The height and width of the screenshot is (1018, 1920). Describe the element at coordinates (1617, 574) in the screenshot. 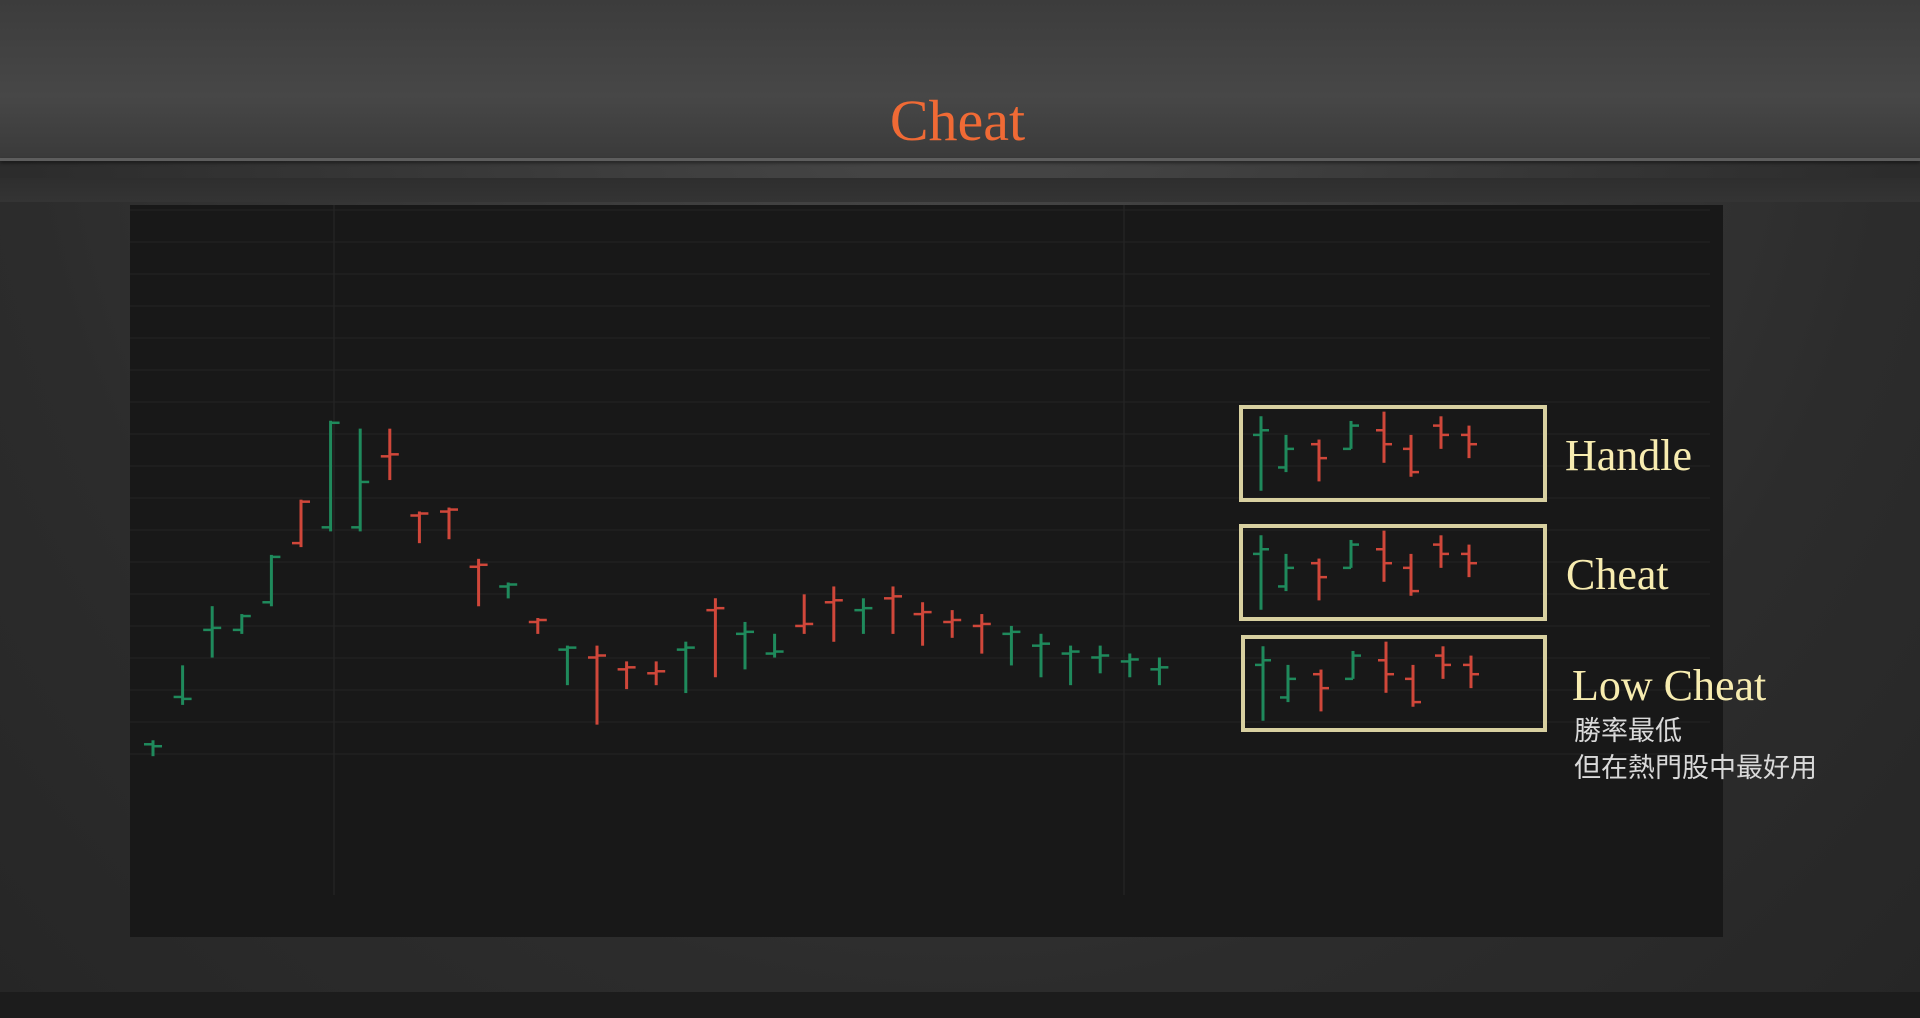

I see `cheat-label: Cheat` at that location.